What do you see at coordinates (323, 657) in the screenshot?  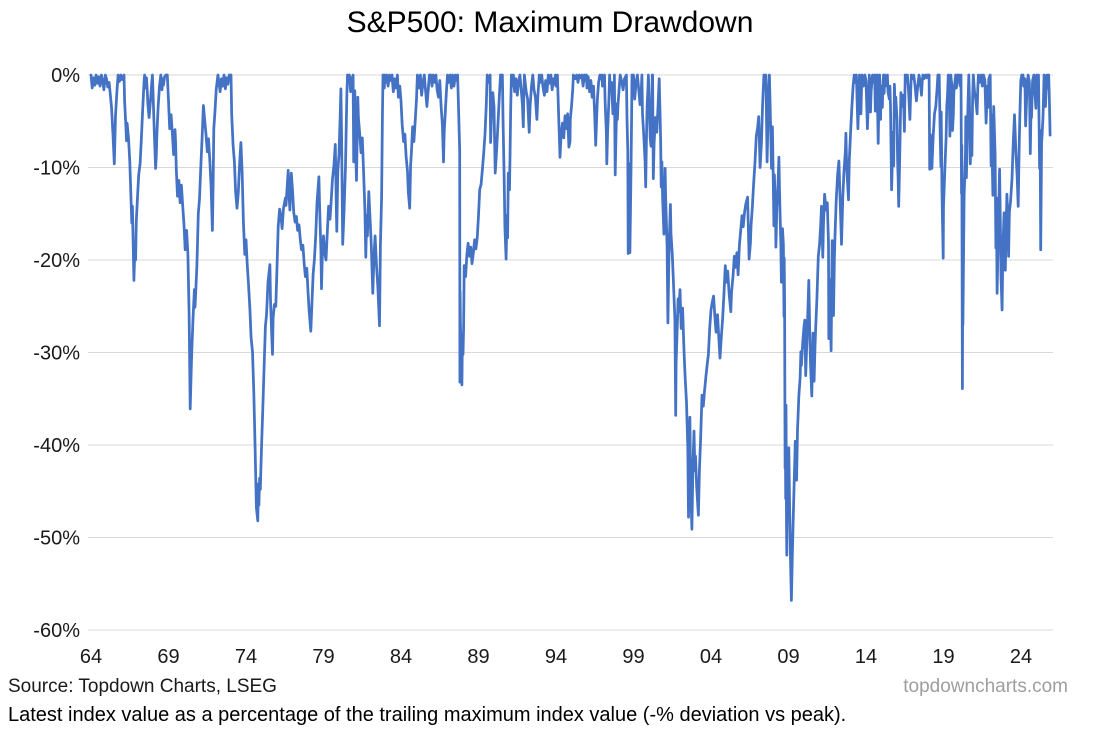 I see `x-tick-label-79: 79` at bounding box center [323, 657].